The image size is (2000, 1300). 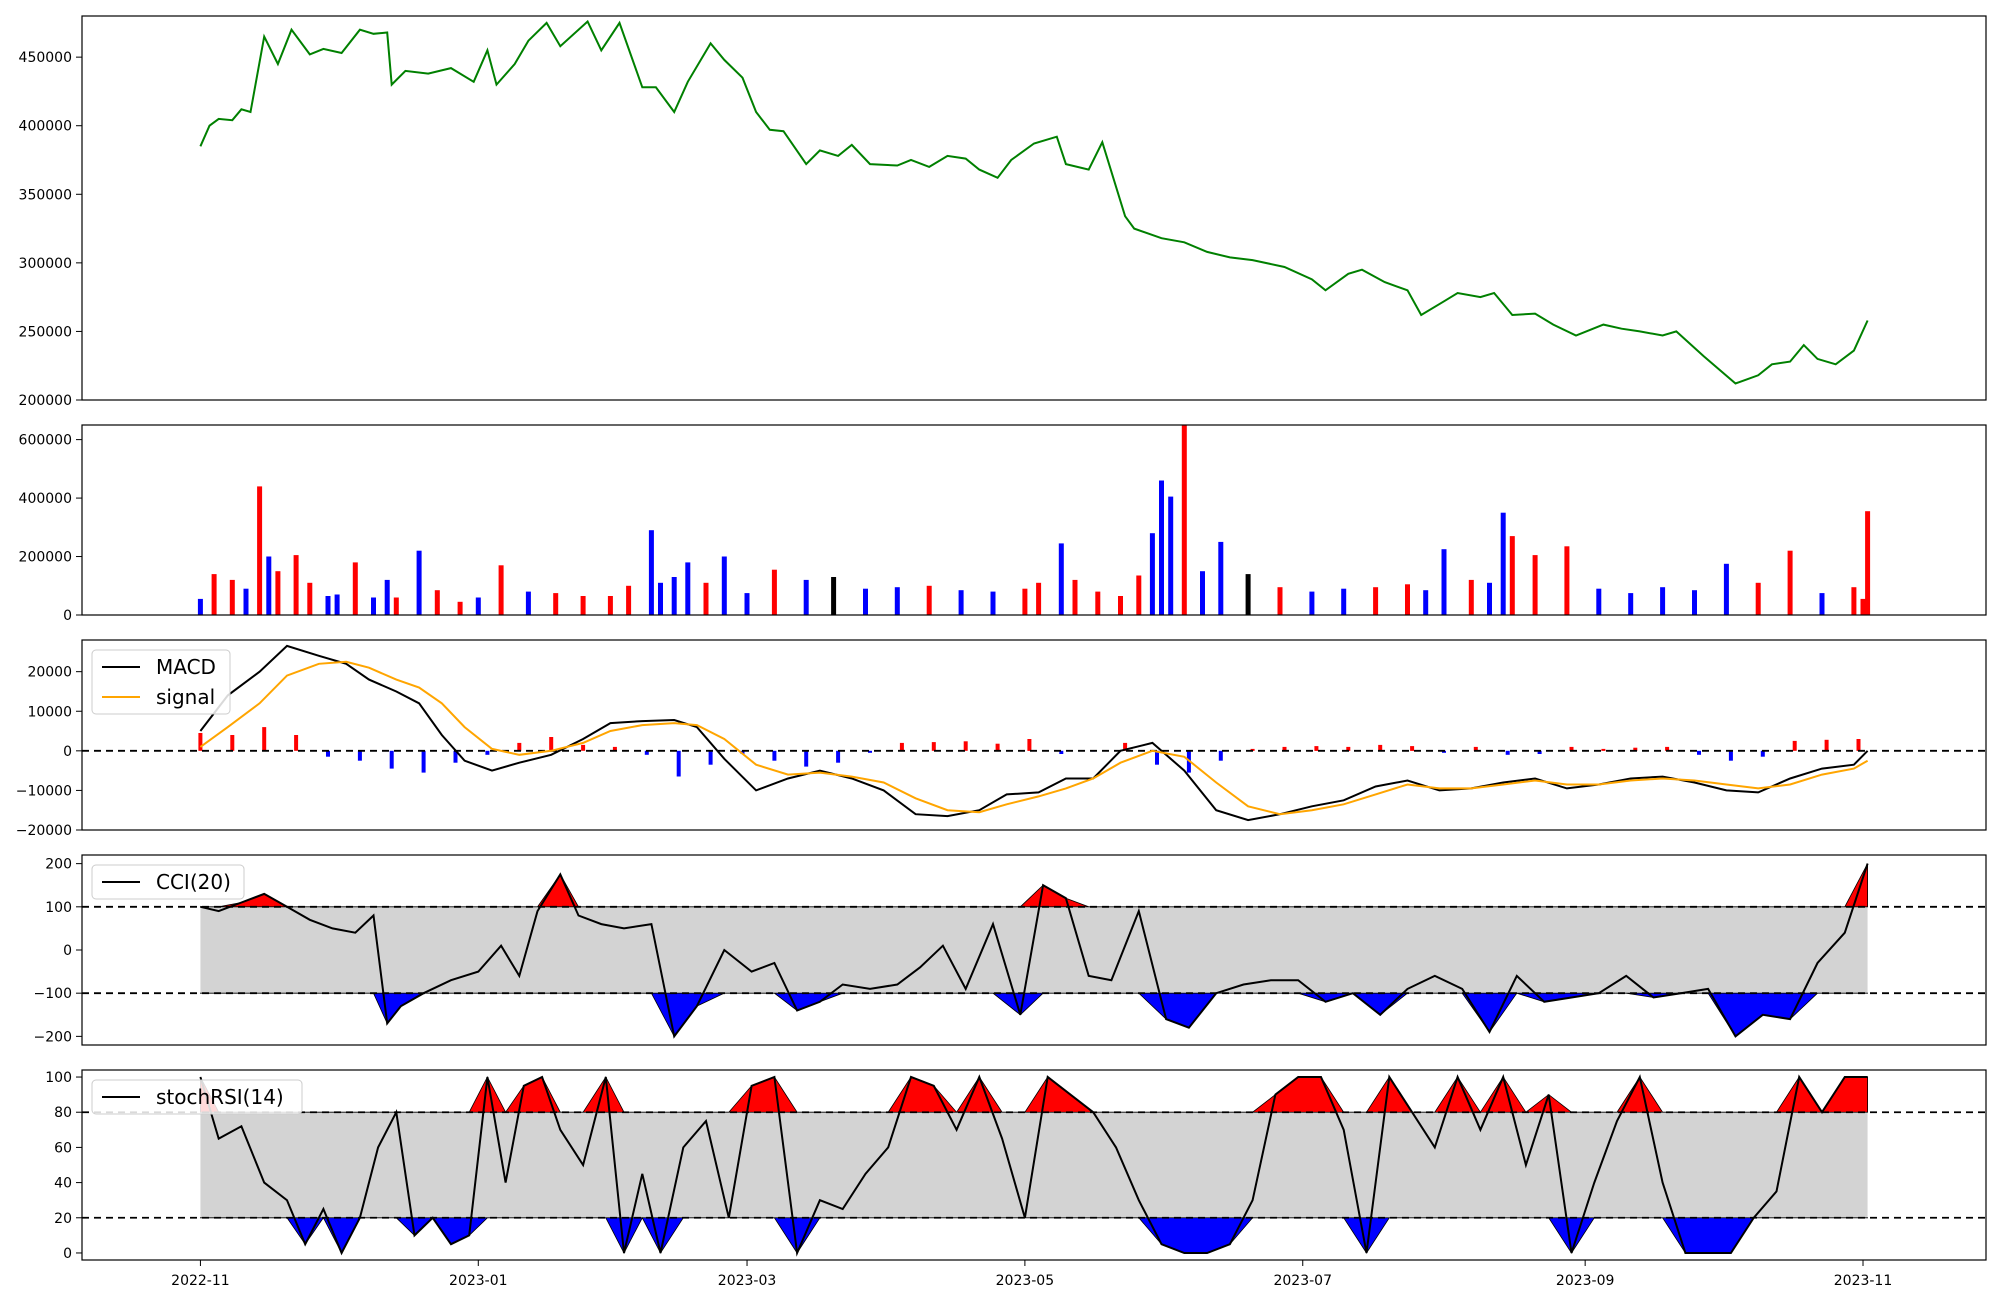 What do you see at coordinates (45, 401) in the screenshot?
I see `y-tick-label: 200000` at bounding box center [45, 401].